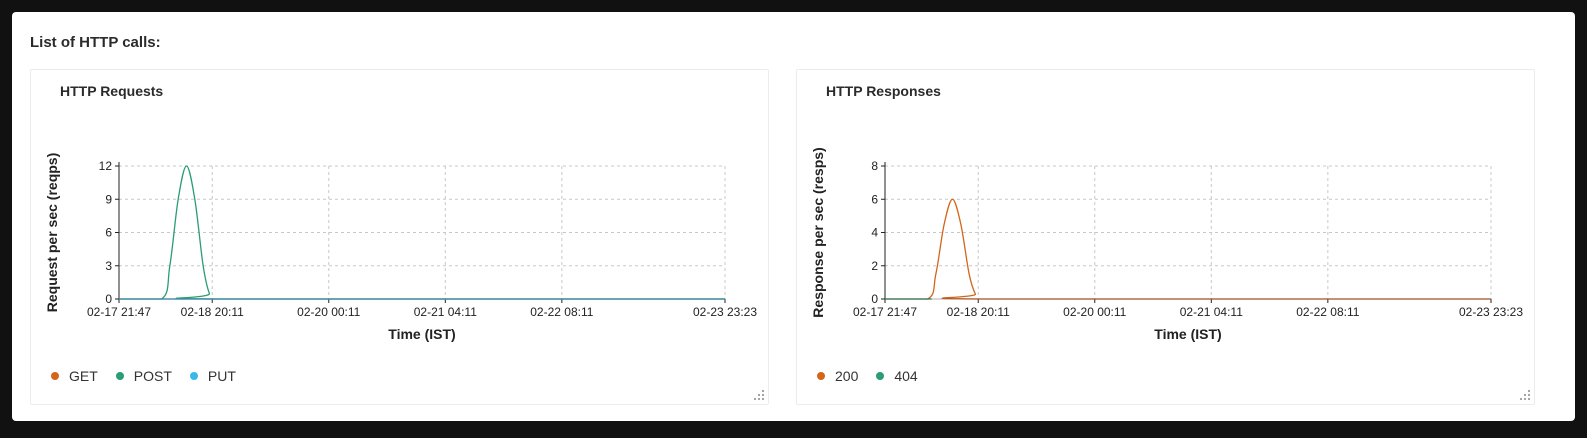 The image size is (1587, 438). Describe the element at coordinates (95, 42) in the screenshot. I see `section-title: List of HTTP calls:` at that location.